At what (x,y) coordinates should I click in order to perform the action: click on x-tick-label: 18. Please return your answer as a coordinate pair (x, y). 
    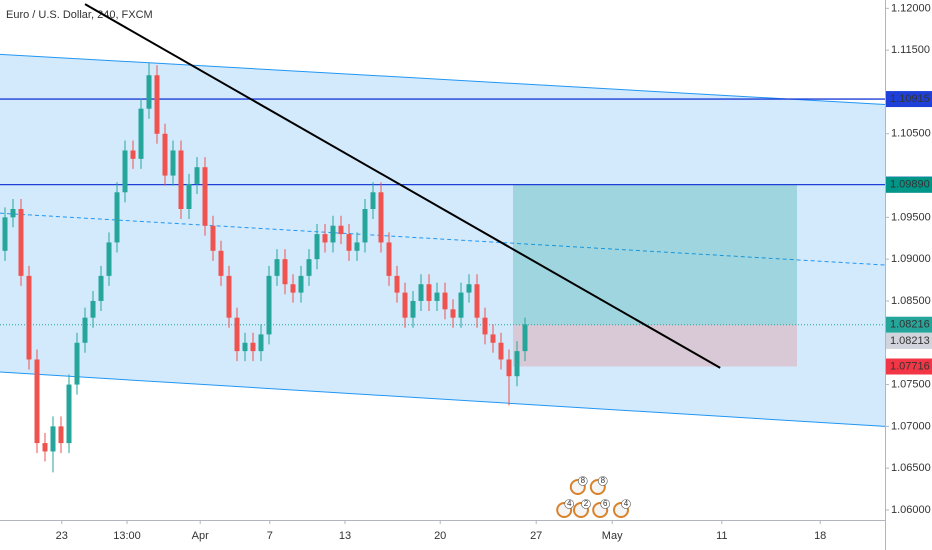
    Looking at the image, I should click on (820, 536).